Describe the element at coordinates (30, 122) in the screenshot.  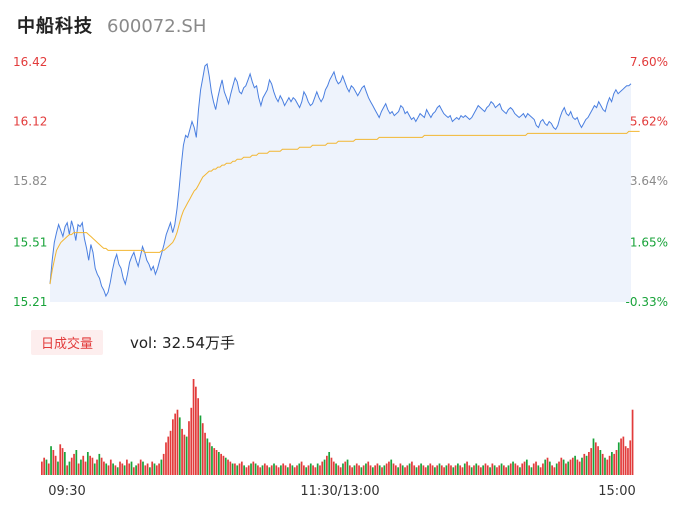
I see `y-tick-label-left: 16.12` at that location.